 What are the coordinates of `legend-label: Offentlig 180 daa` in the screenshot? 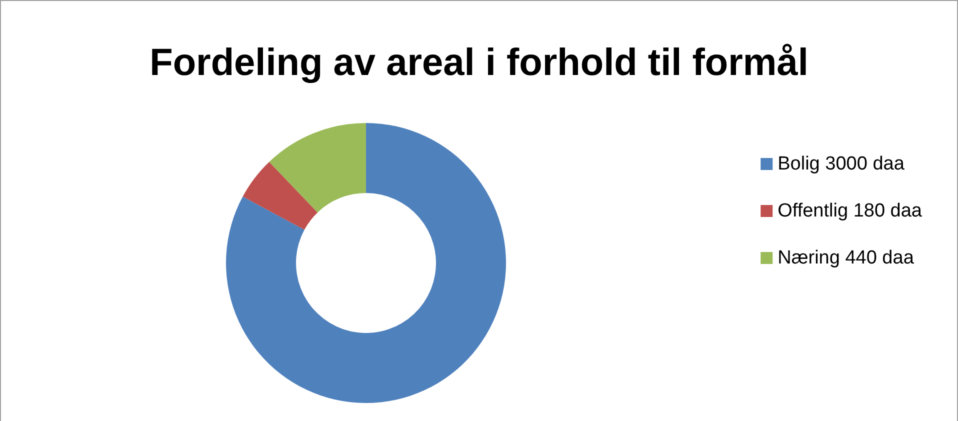 It's located at (850, 211).